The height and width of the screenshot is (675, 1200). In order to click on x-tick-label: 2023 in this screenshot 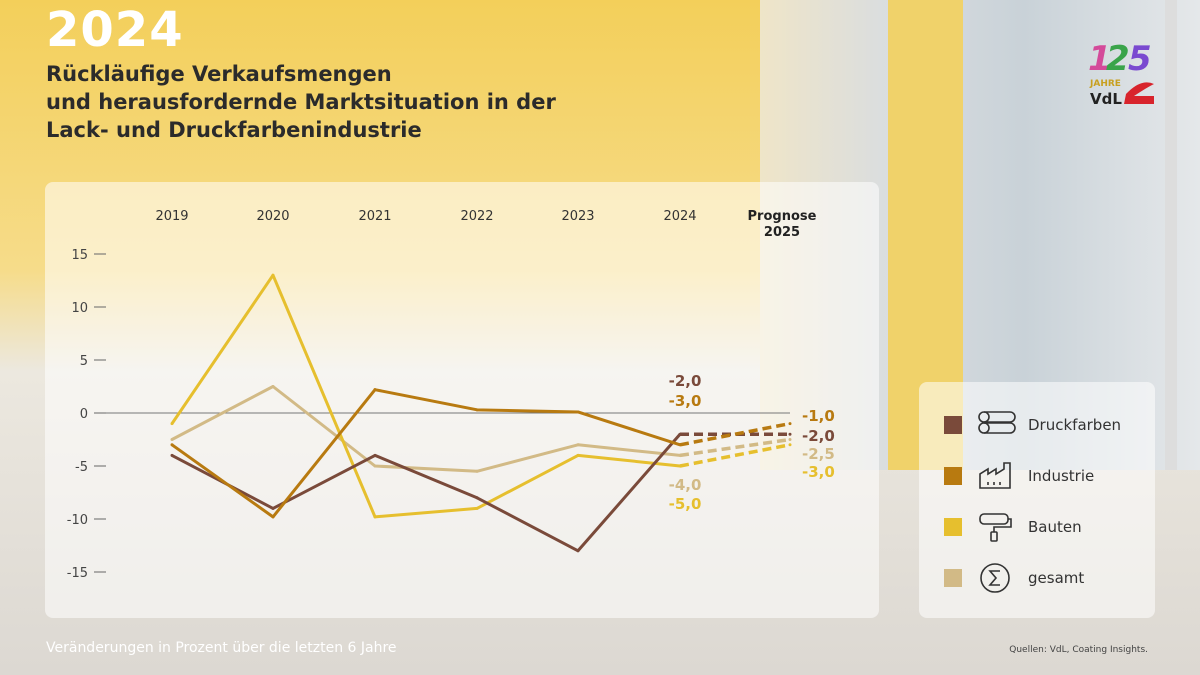, I will do `click(577, 216)`.